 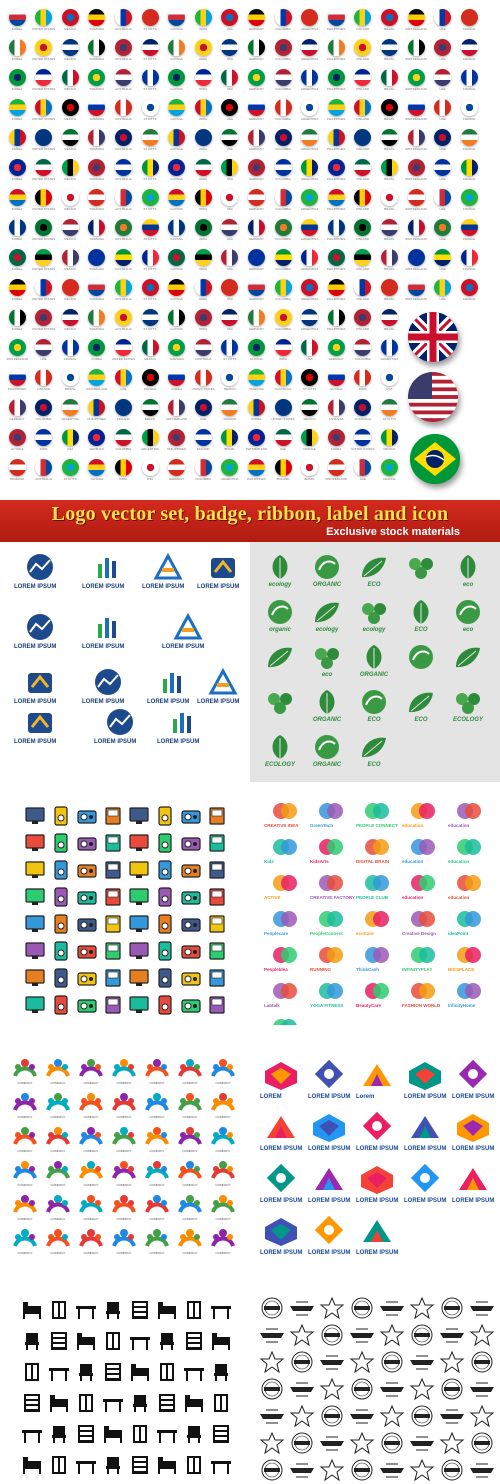 What do you see at coordinates (309, 209) in the screenshot?
I see `flag-label: ARGENTINA` at bounding box center [309, 209].